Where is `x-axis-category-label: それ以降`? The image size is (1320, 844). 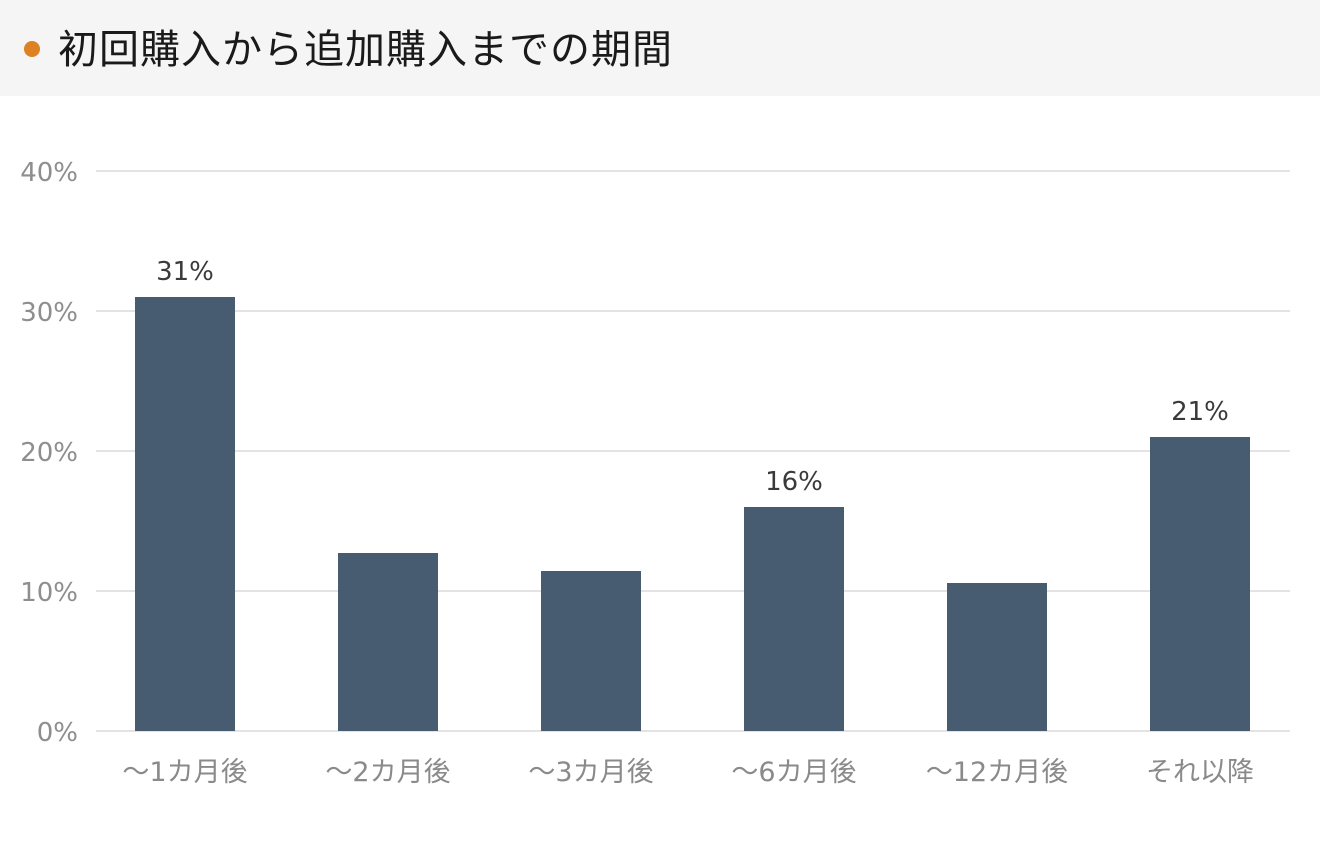
x-axis-category-label: それ以降 is located at coordinates (1200, 772).